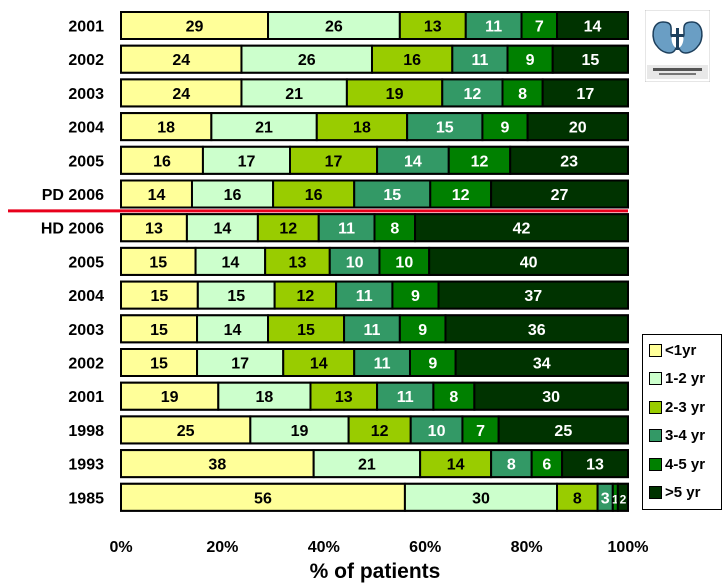 This screenshot has height=583, width=726. I want to click on legend-item: 4-5 yr, so click(677, 464).